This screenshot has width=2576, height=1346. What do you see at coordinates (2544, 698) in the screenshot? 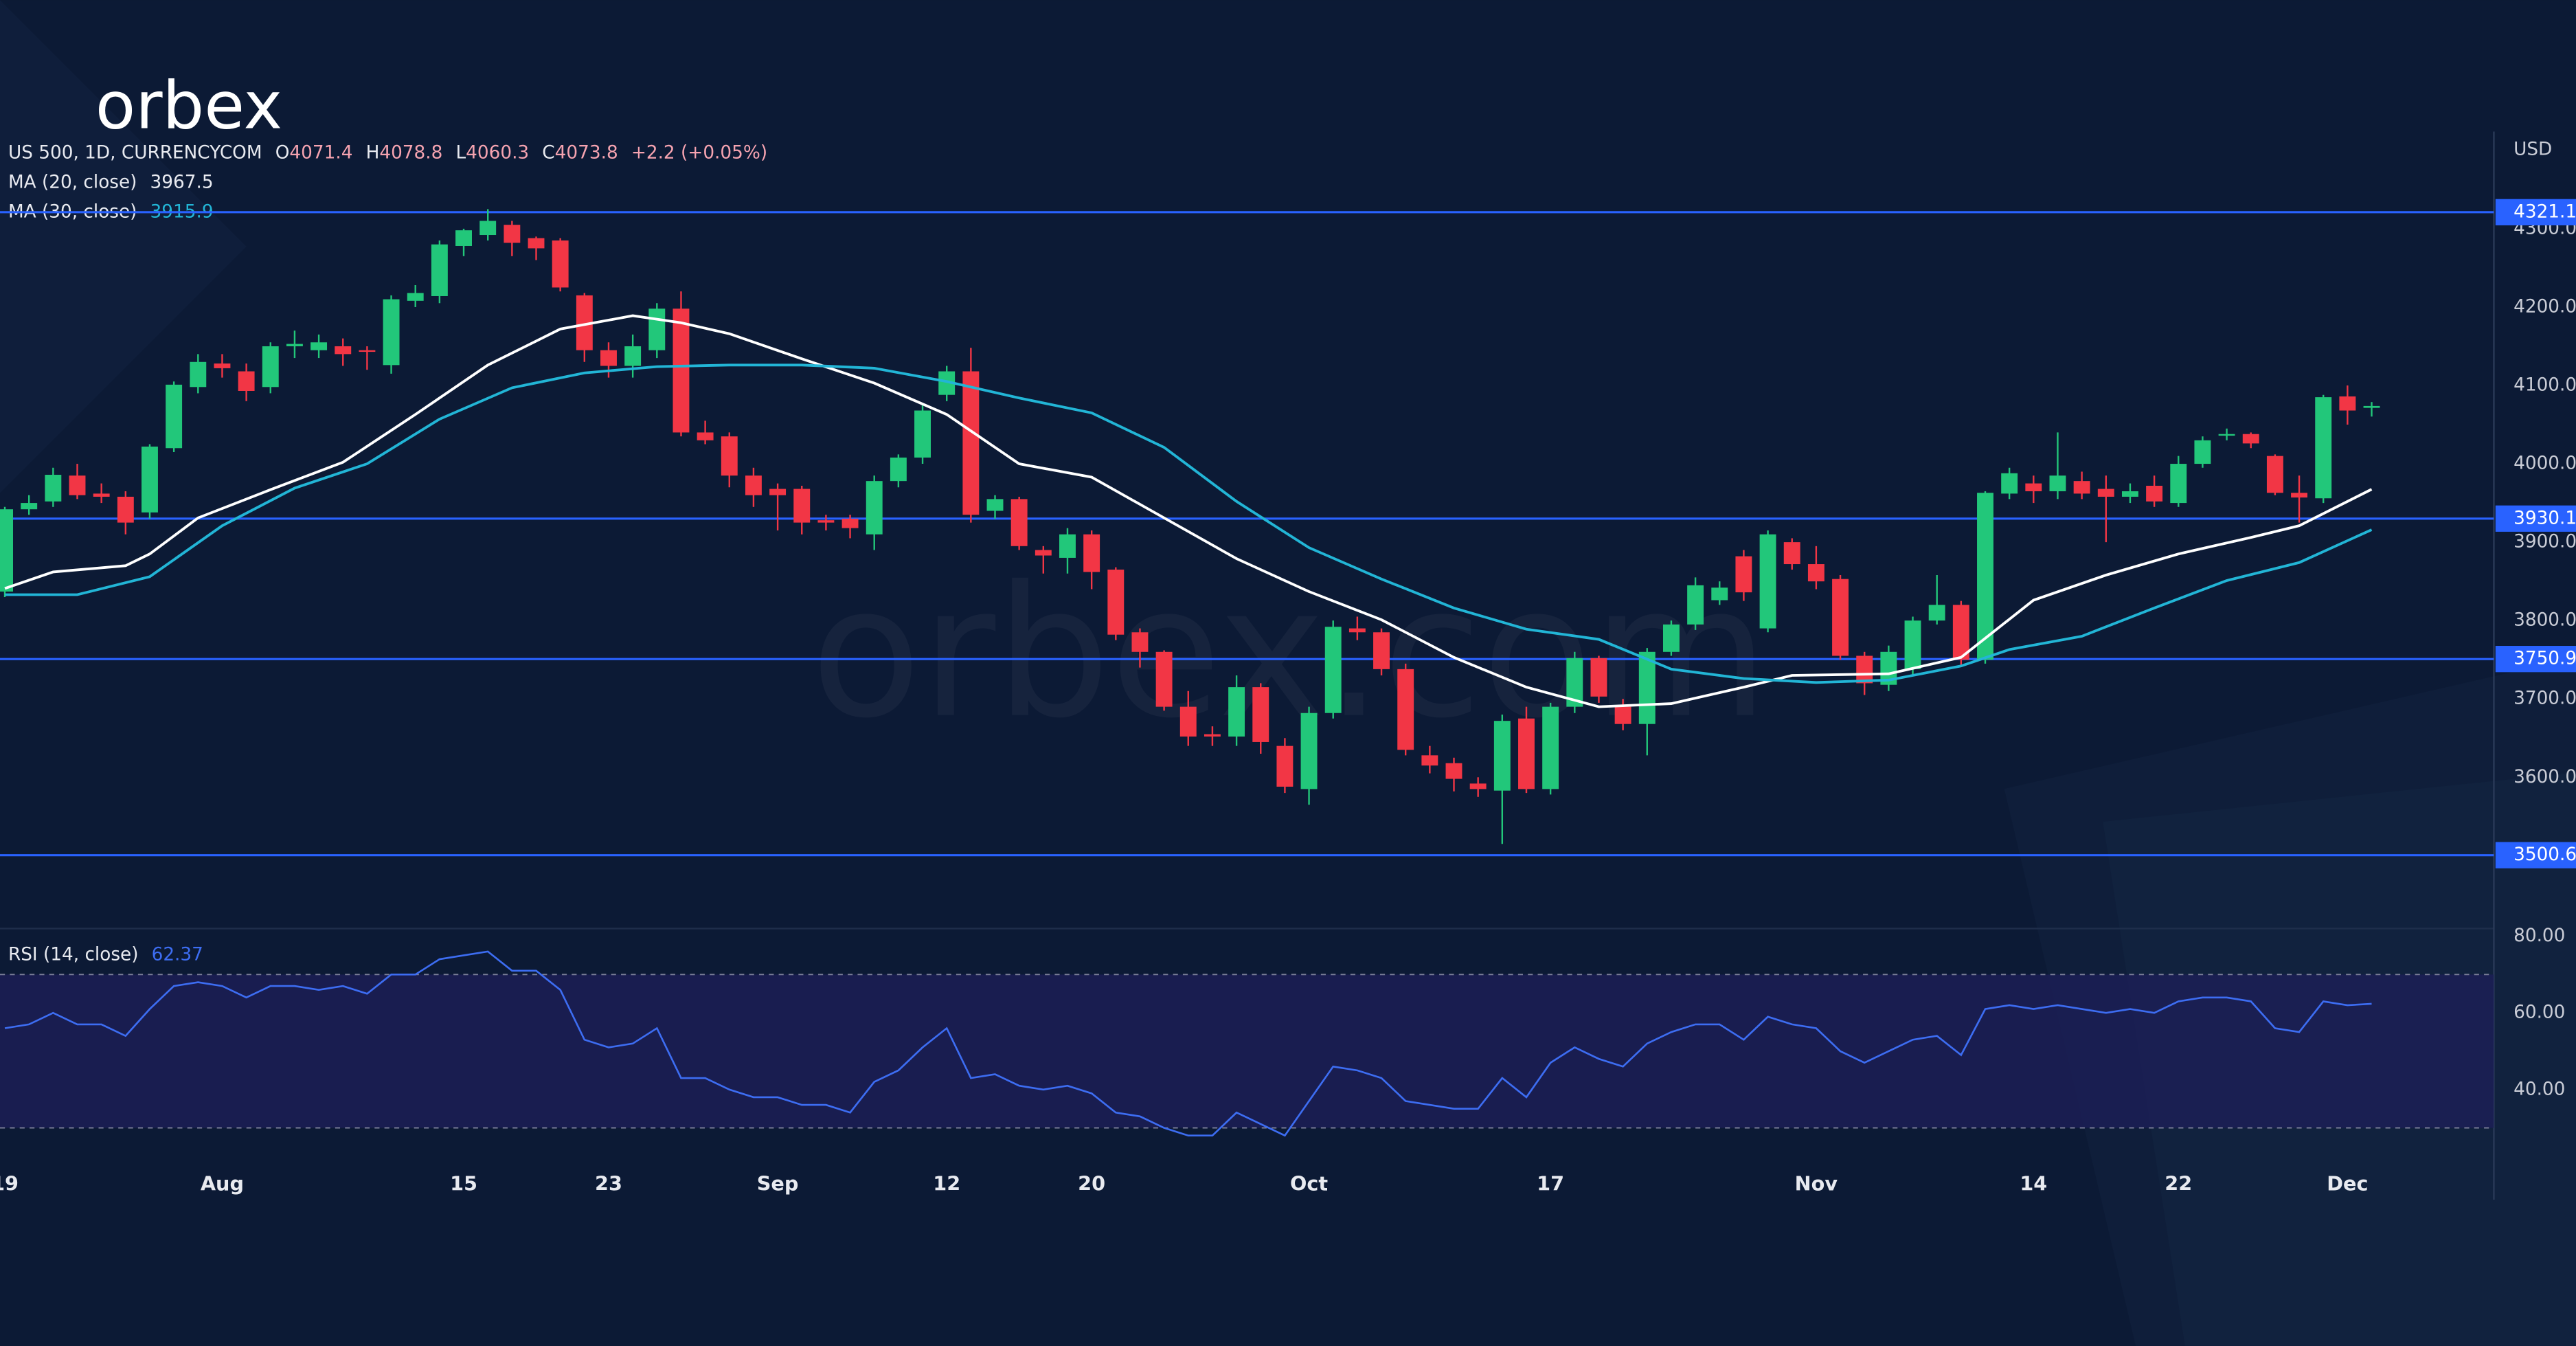
I see `y-tick-label: 3700.0` at bounding box center [2544, 698].